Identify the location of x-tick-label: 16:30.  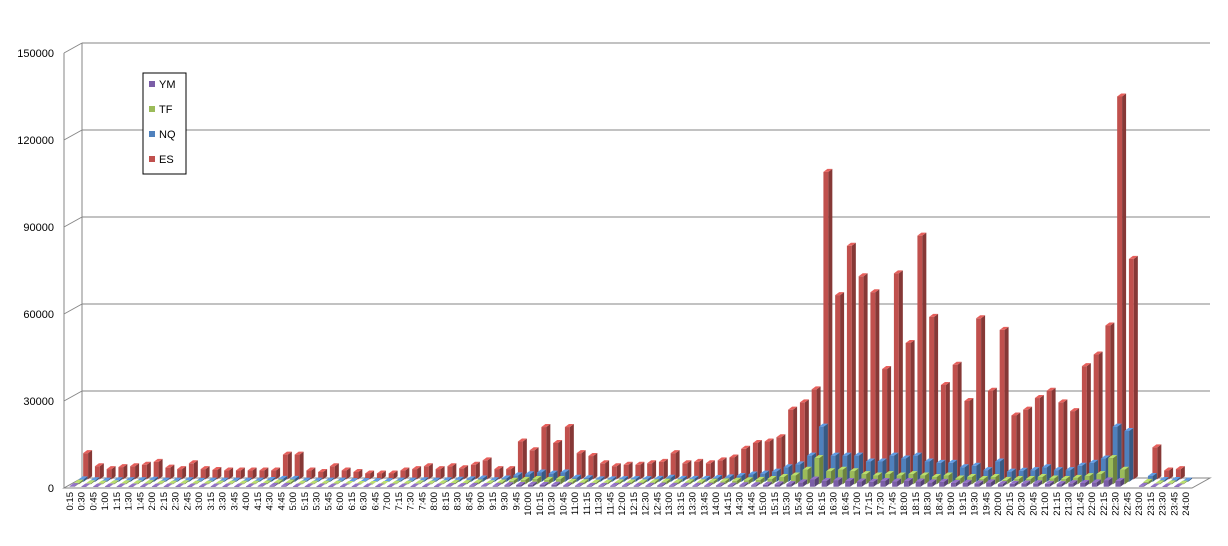
(834, 504).